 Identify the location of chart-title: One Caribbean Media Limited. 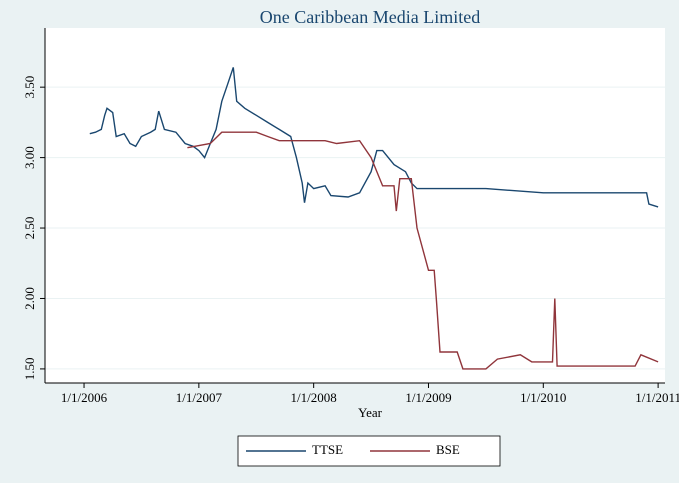
(370, 17).